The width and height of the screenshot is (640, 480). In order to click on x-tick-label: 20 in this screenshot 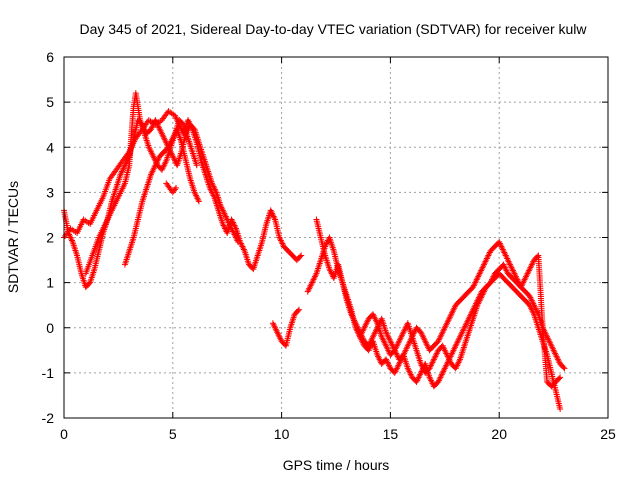, I will do `click(499, 434)`.